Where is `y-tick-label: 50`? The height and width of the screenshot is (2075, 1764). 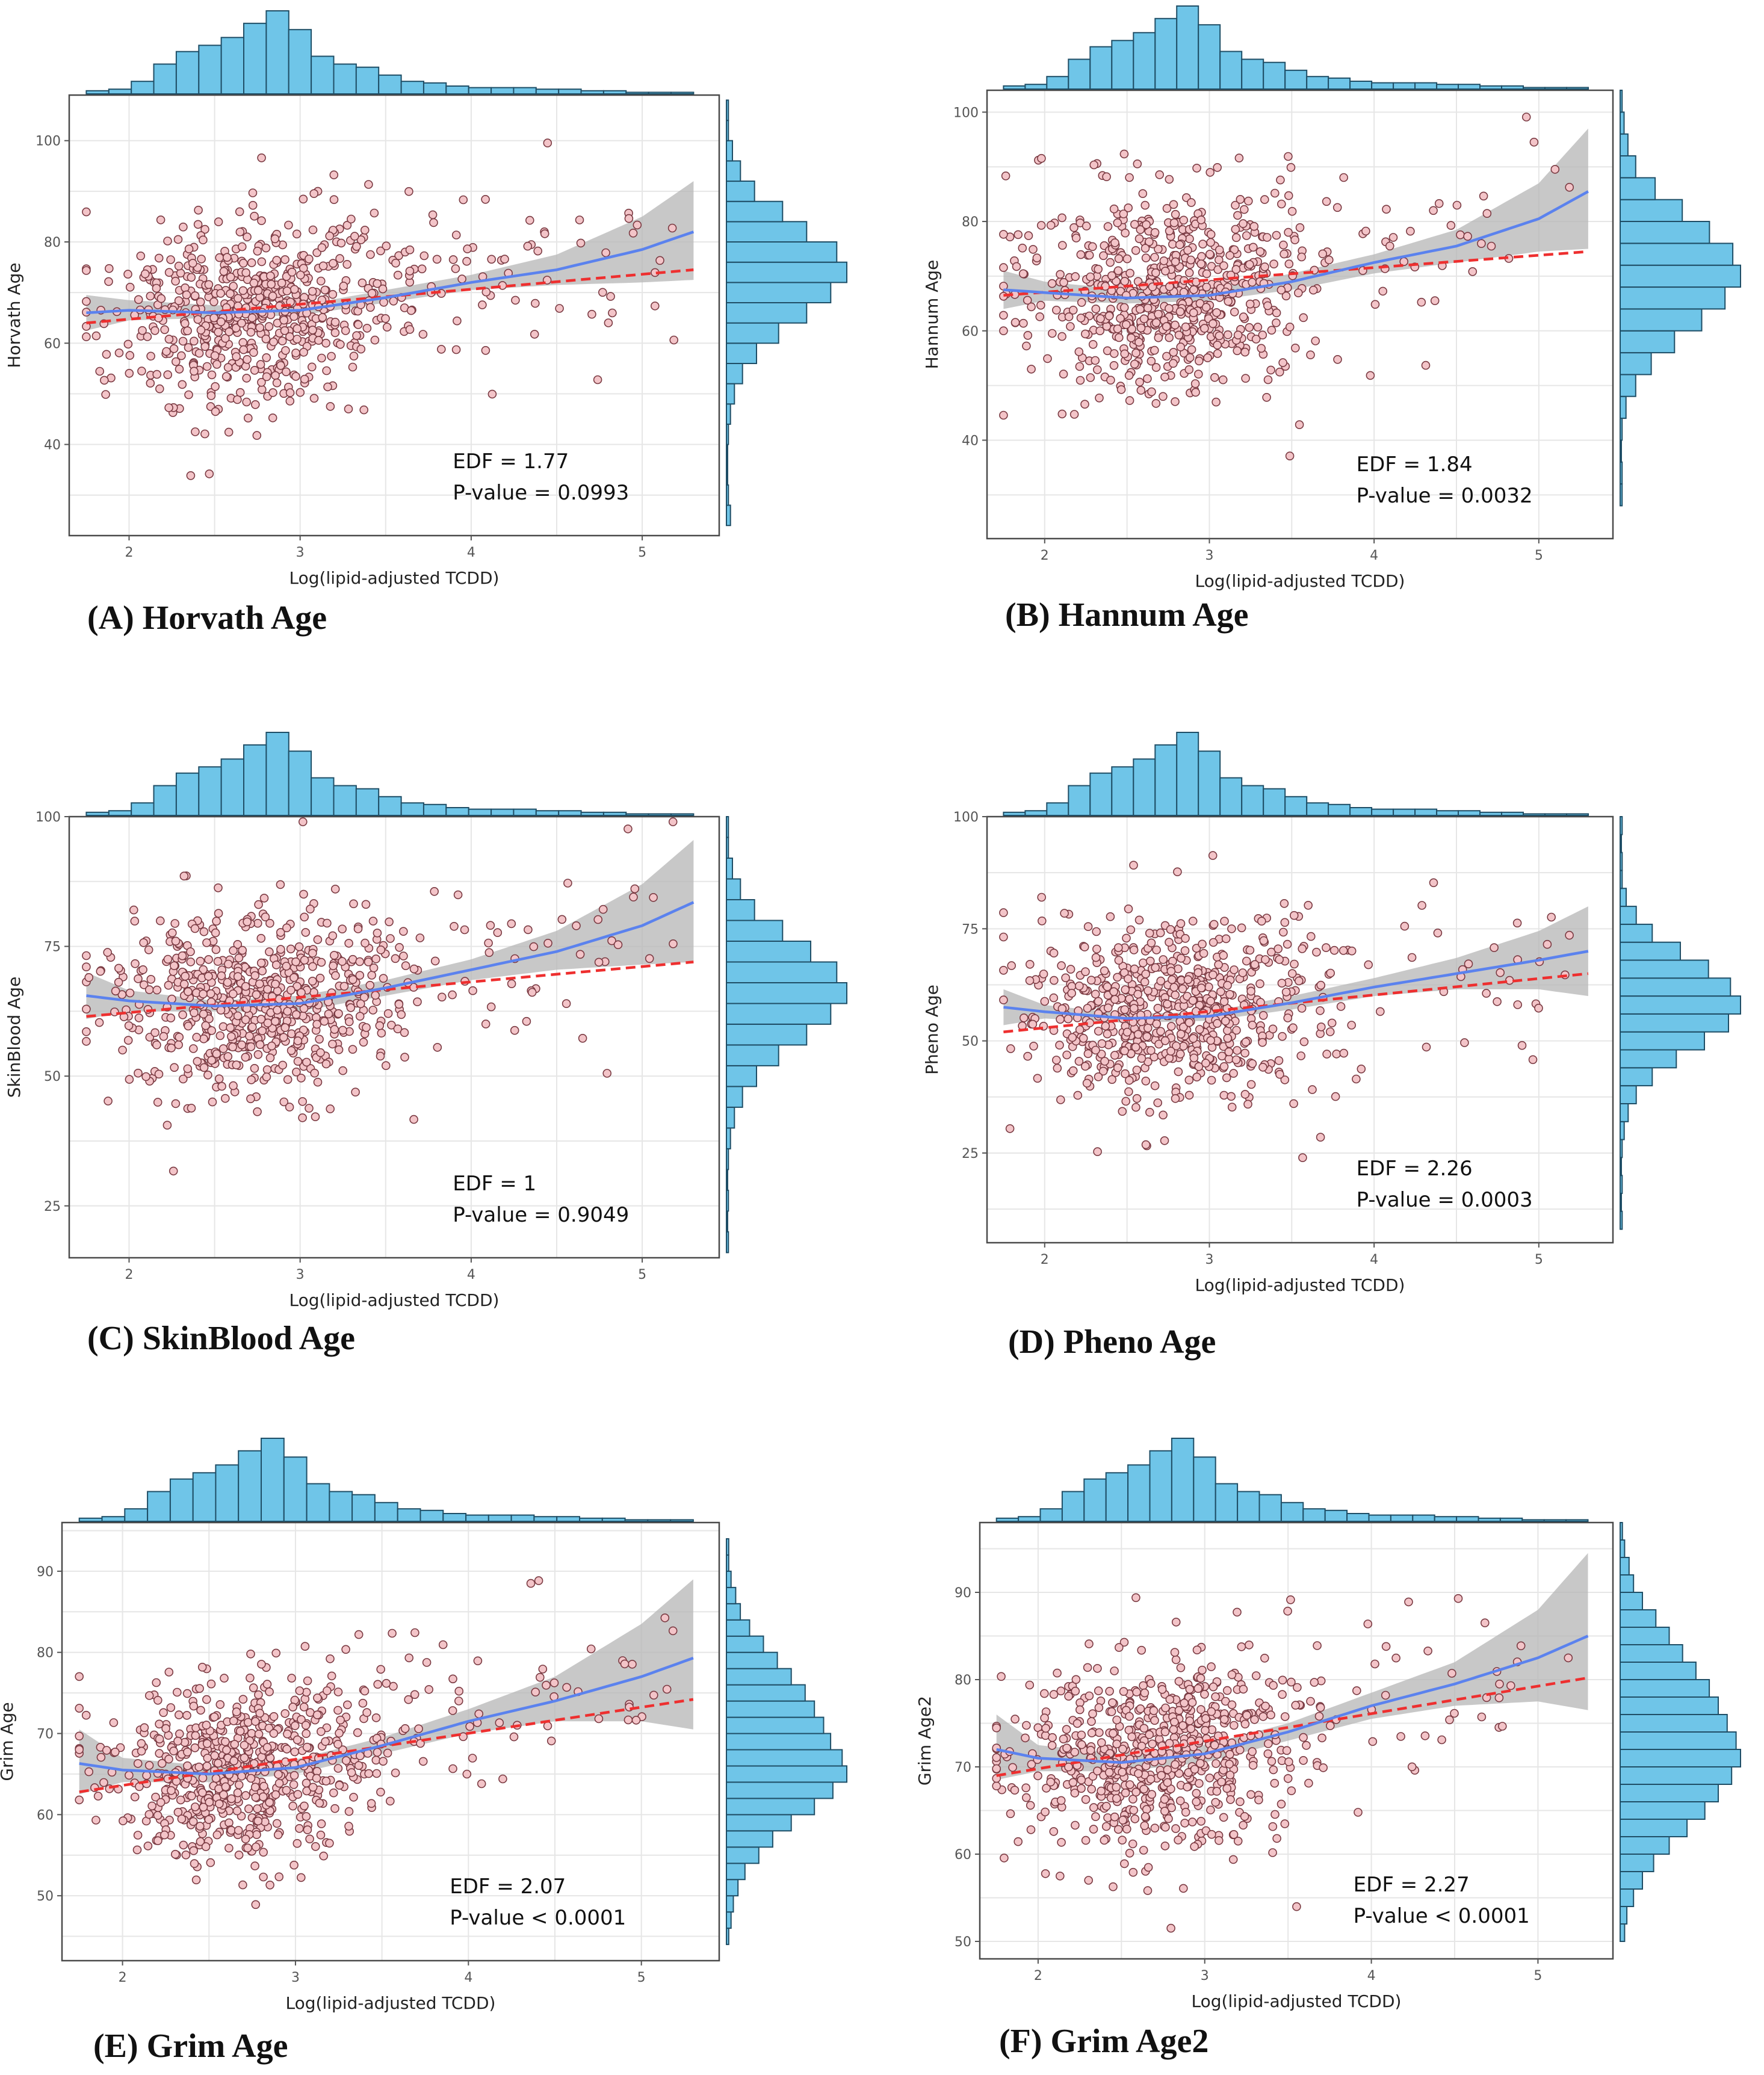
y-tick-label: 50 is located at coordinates (970, 1042).